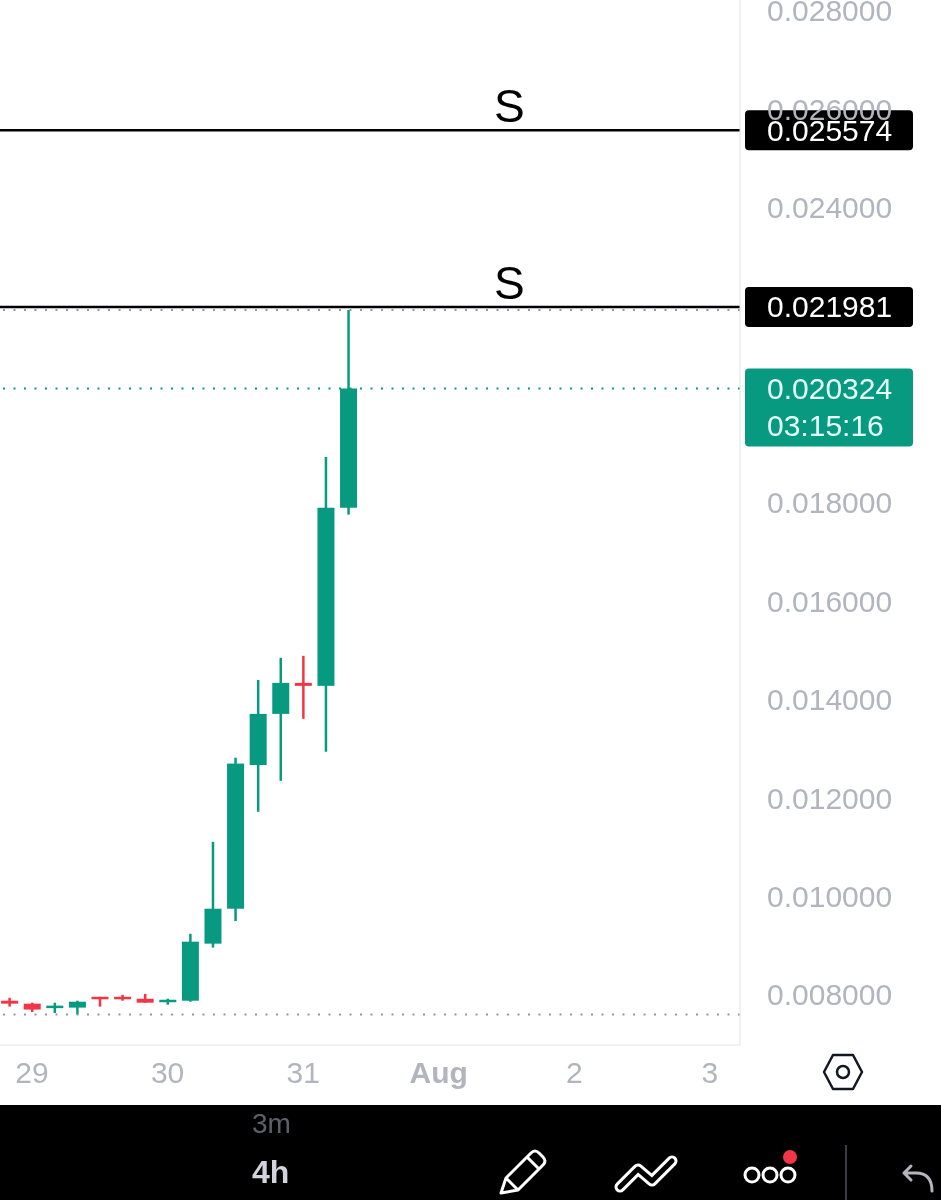  What do you see at coordinates (830, 995) in the screenshot?
I see `y-tick-label: 0.008000` at bounding box center [830, 995].